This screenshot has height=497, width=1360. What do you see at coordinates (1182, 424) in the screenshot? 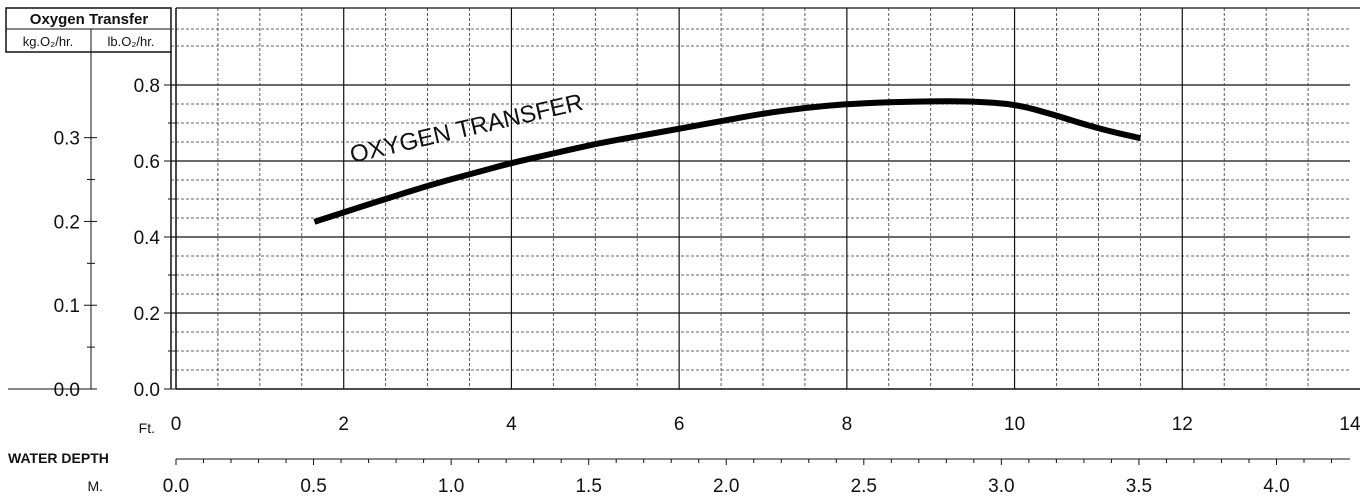
I see `ft-tick-label: 12` at bounding box center [1182, 424].